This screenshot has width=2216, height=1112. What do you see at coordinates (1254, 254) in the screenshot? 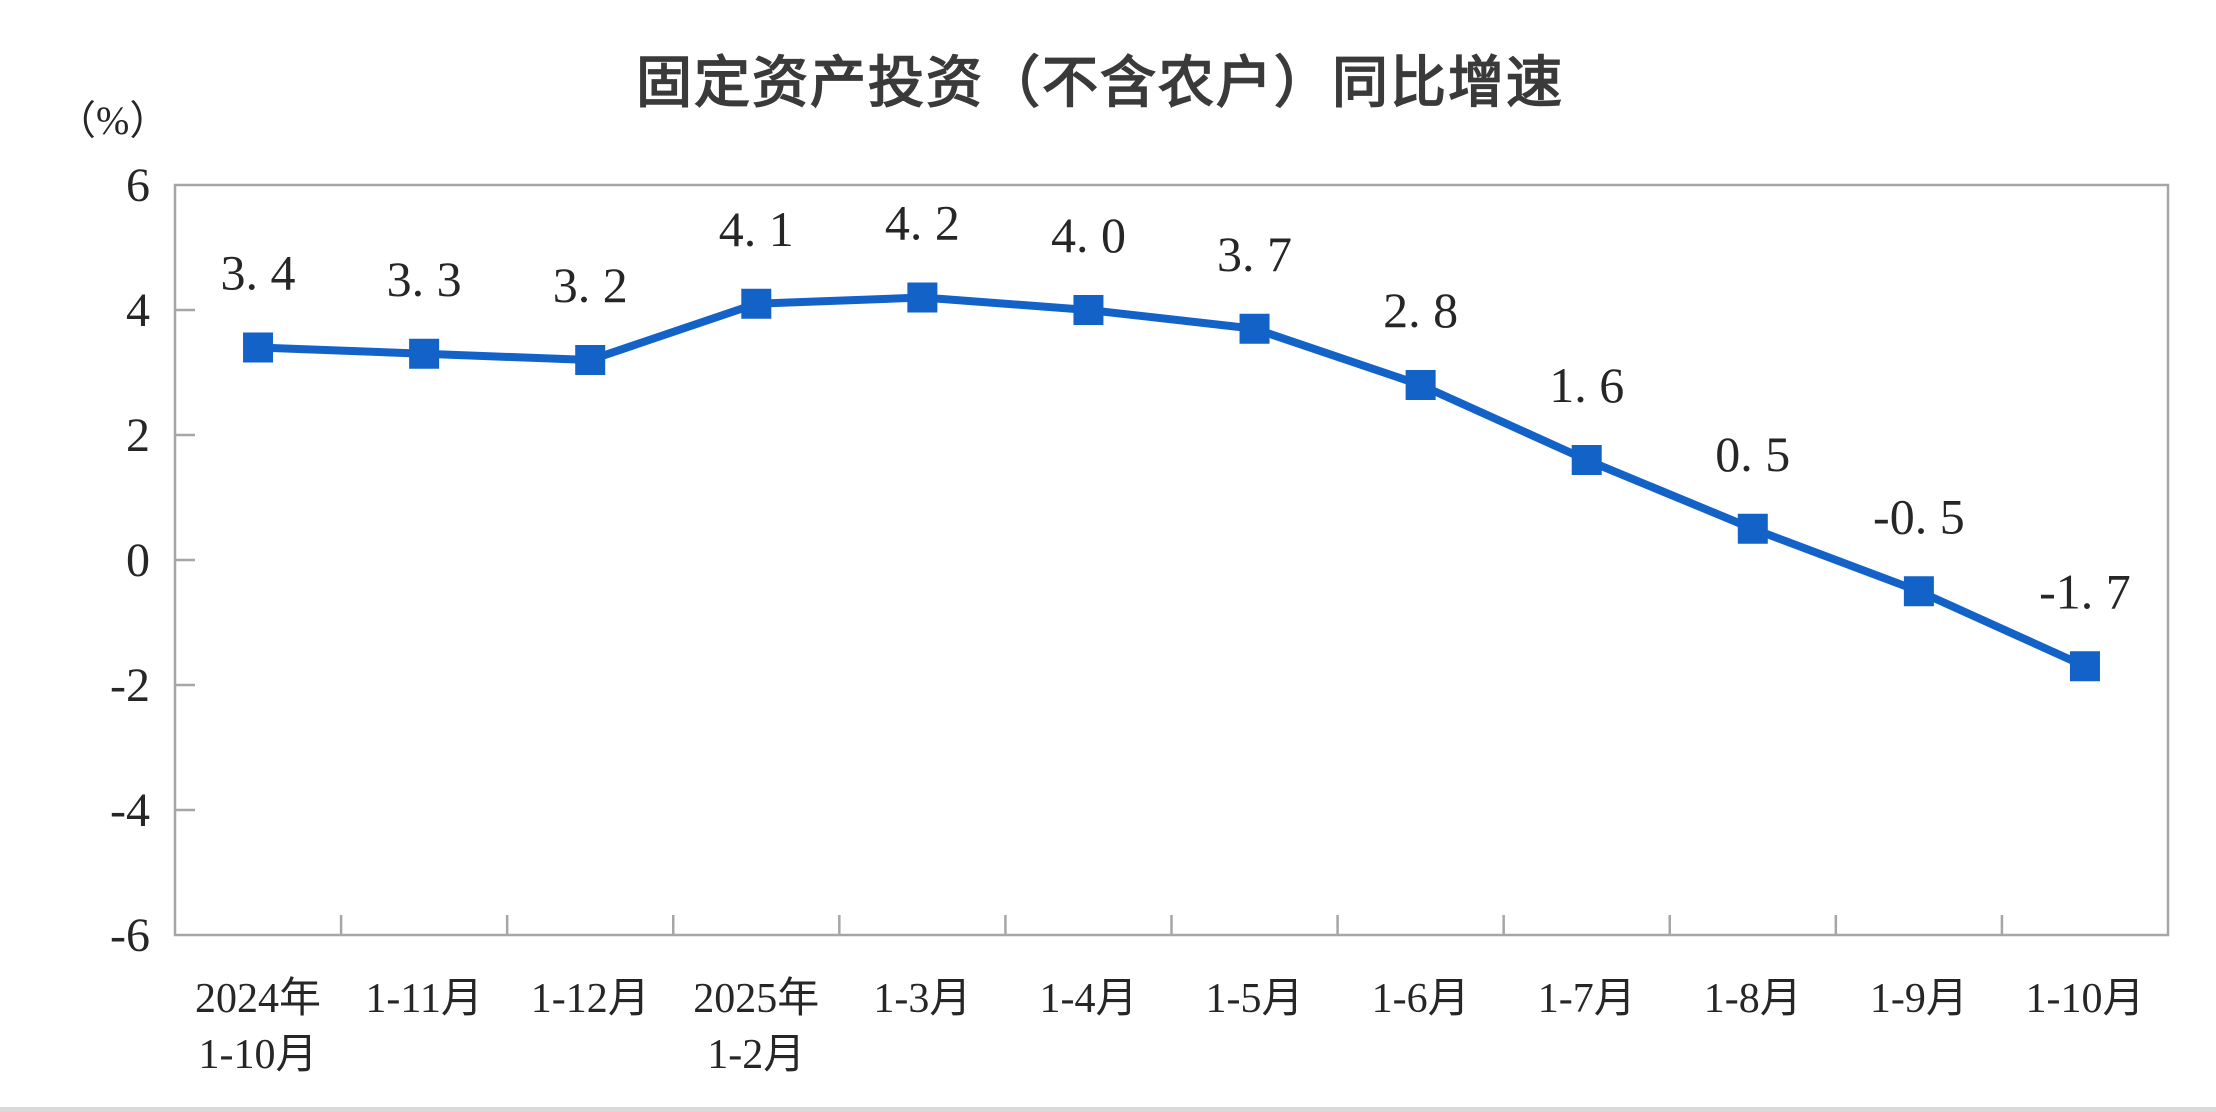
I see `data-point-label: 3. 7` at bounding box center [1254, 254].